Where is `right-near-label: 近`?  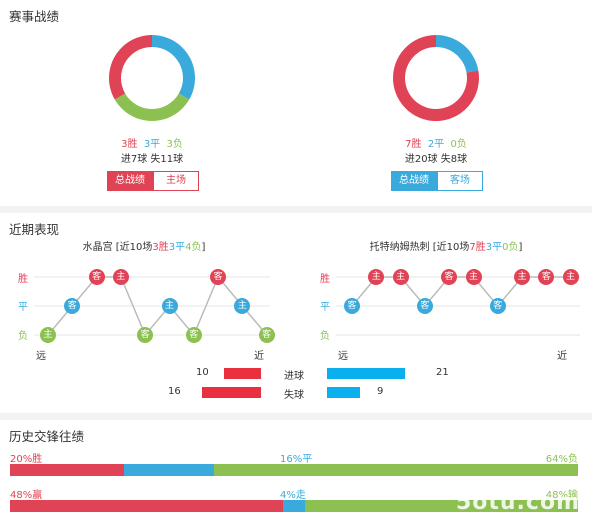 right-near-label: 近 is located at coordinates (562, 356).